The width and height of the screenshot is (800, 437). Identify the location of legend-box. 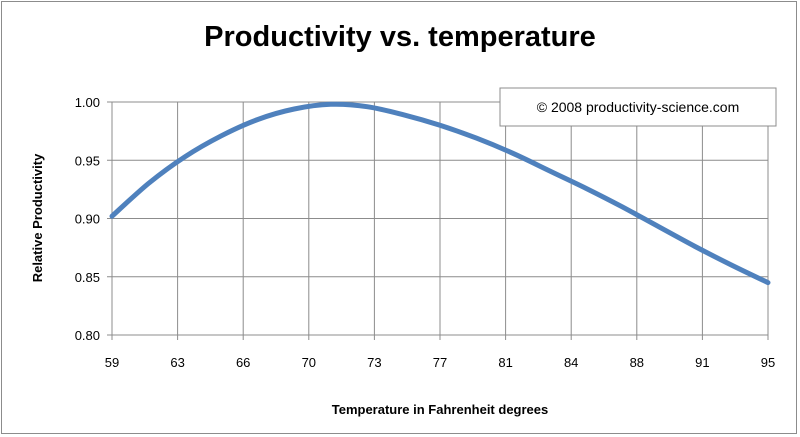
(638, 107).